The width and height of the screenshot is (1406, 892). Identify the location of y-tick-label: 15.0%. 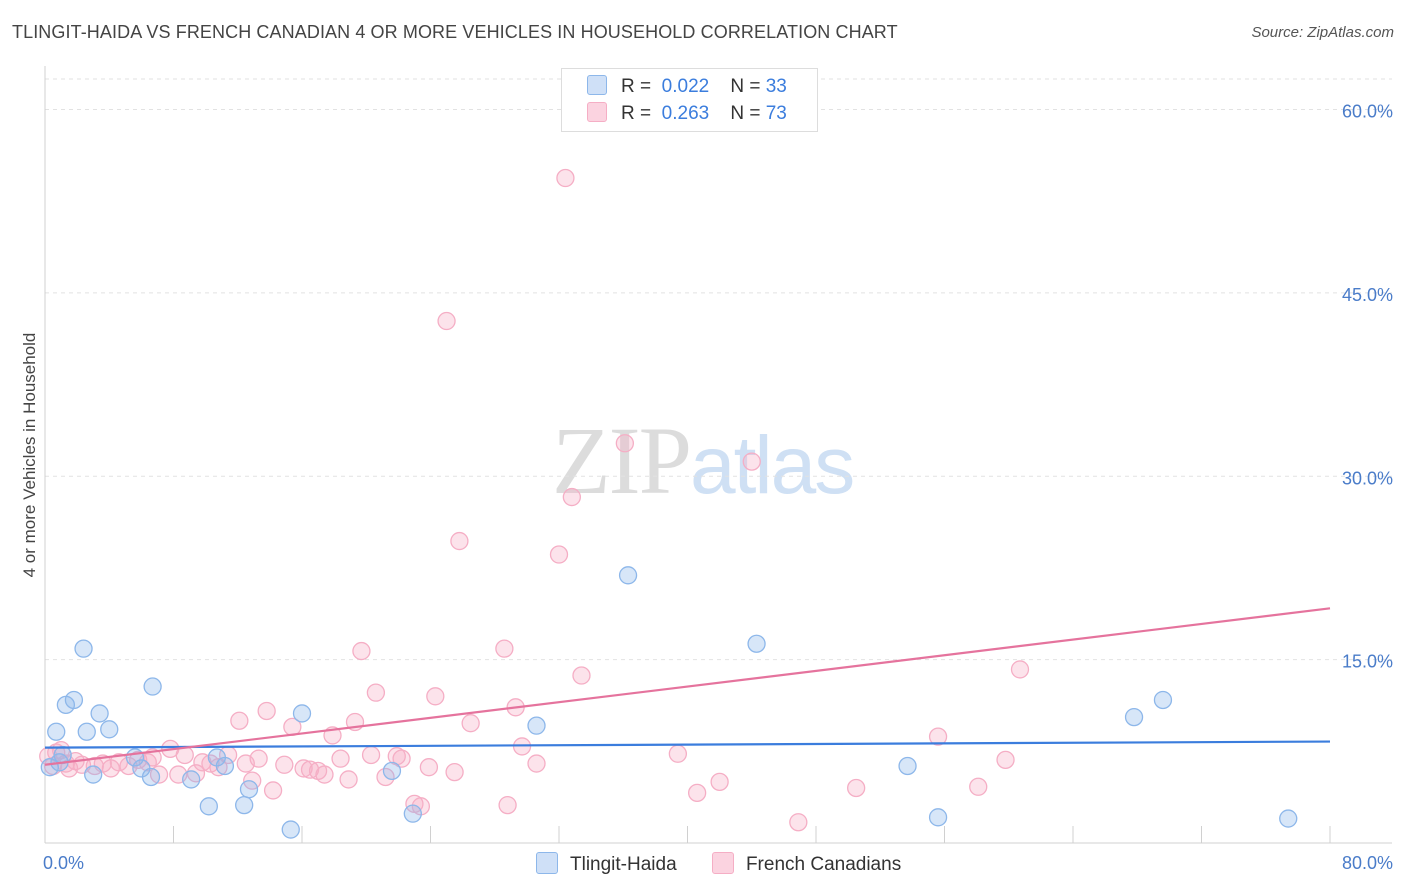
(1367, 662).